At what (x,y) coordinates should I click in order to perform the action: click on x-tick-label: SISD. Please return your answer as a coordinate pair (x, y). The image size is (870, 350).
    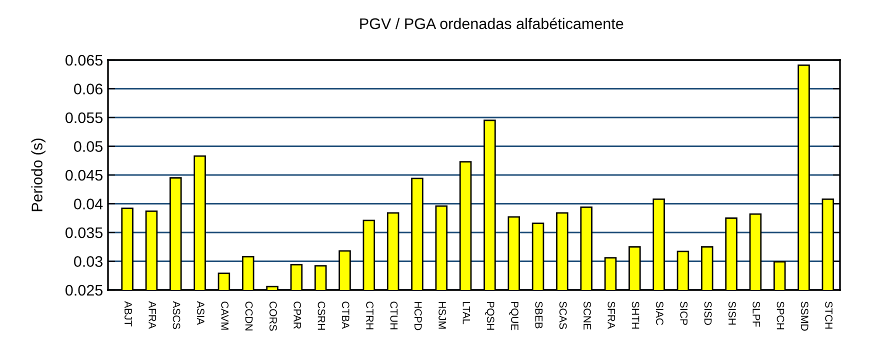
    Looking at the image, I should click on (708, 313).